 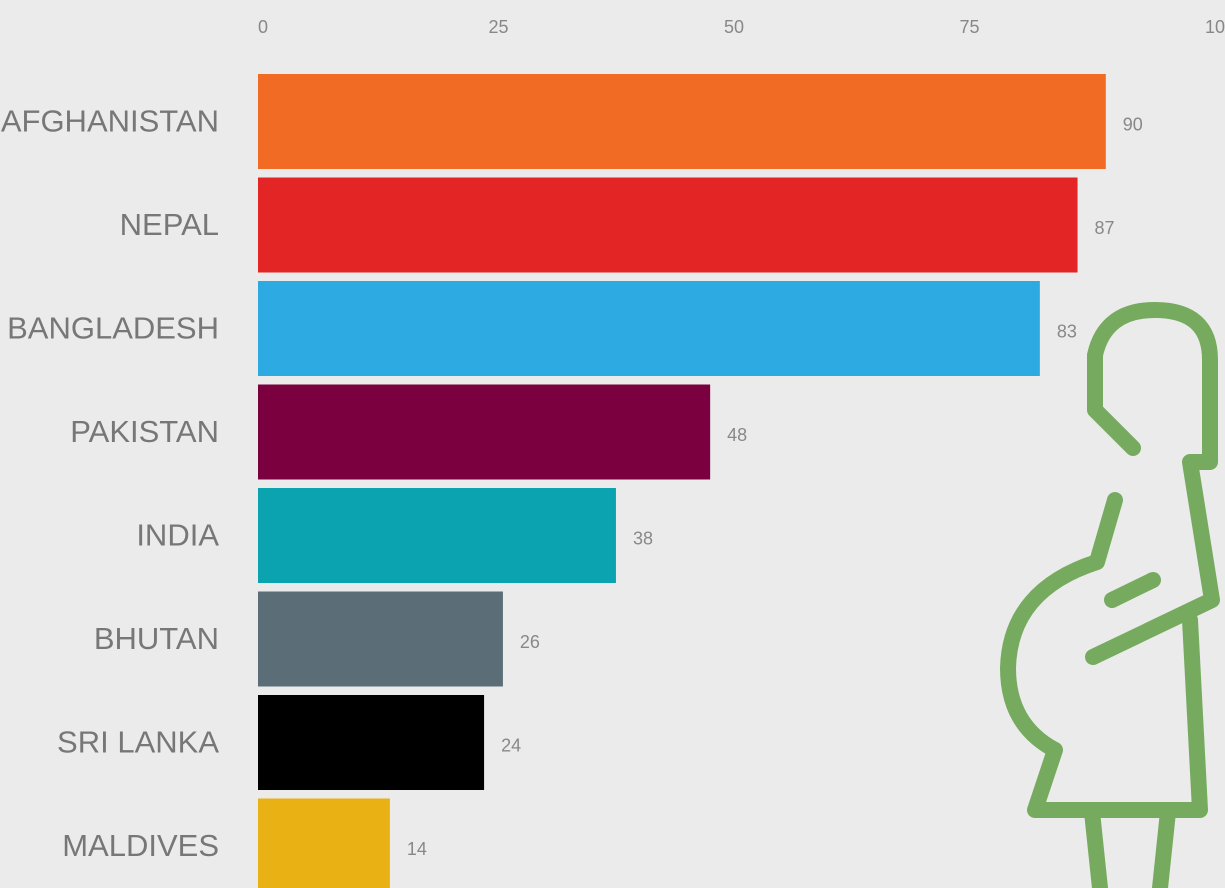 I want to click on value-label: 26, so click(x=530, y=642).